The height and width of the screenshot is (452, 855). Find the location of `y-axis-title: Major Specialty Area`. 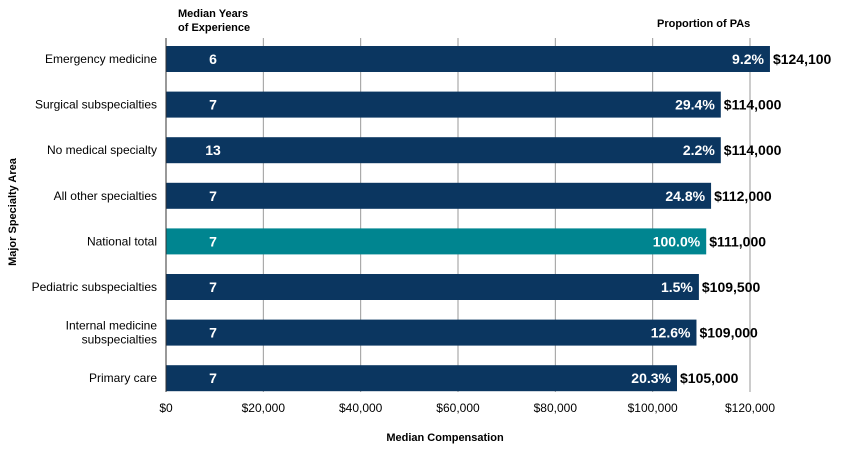

y-axis-title: Major Specialty Area is located at coordinates (13, 211).